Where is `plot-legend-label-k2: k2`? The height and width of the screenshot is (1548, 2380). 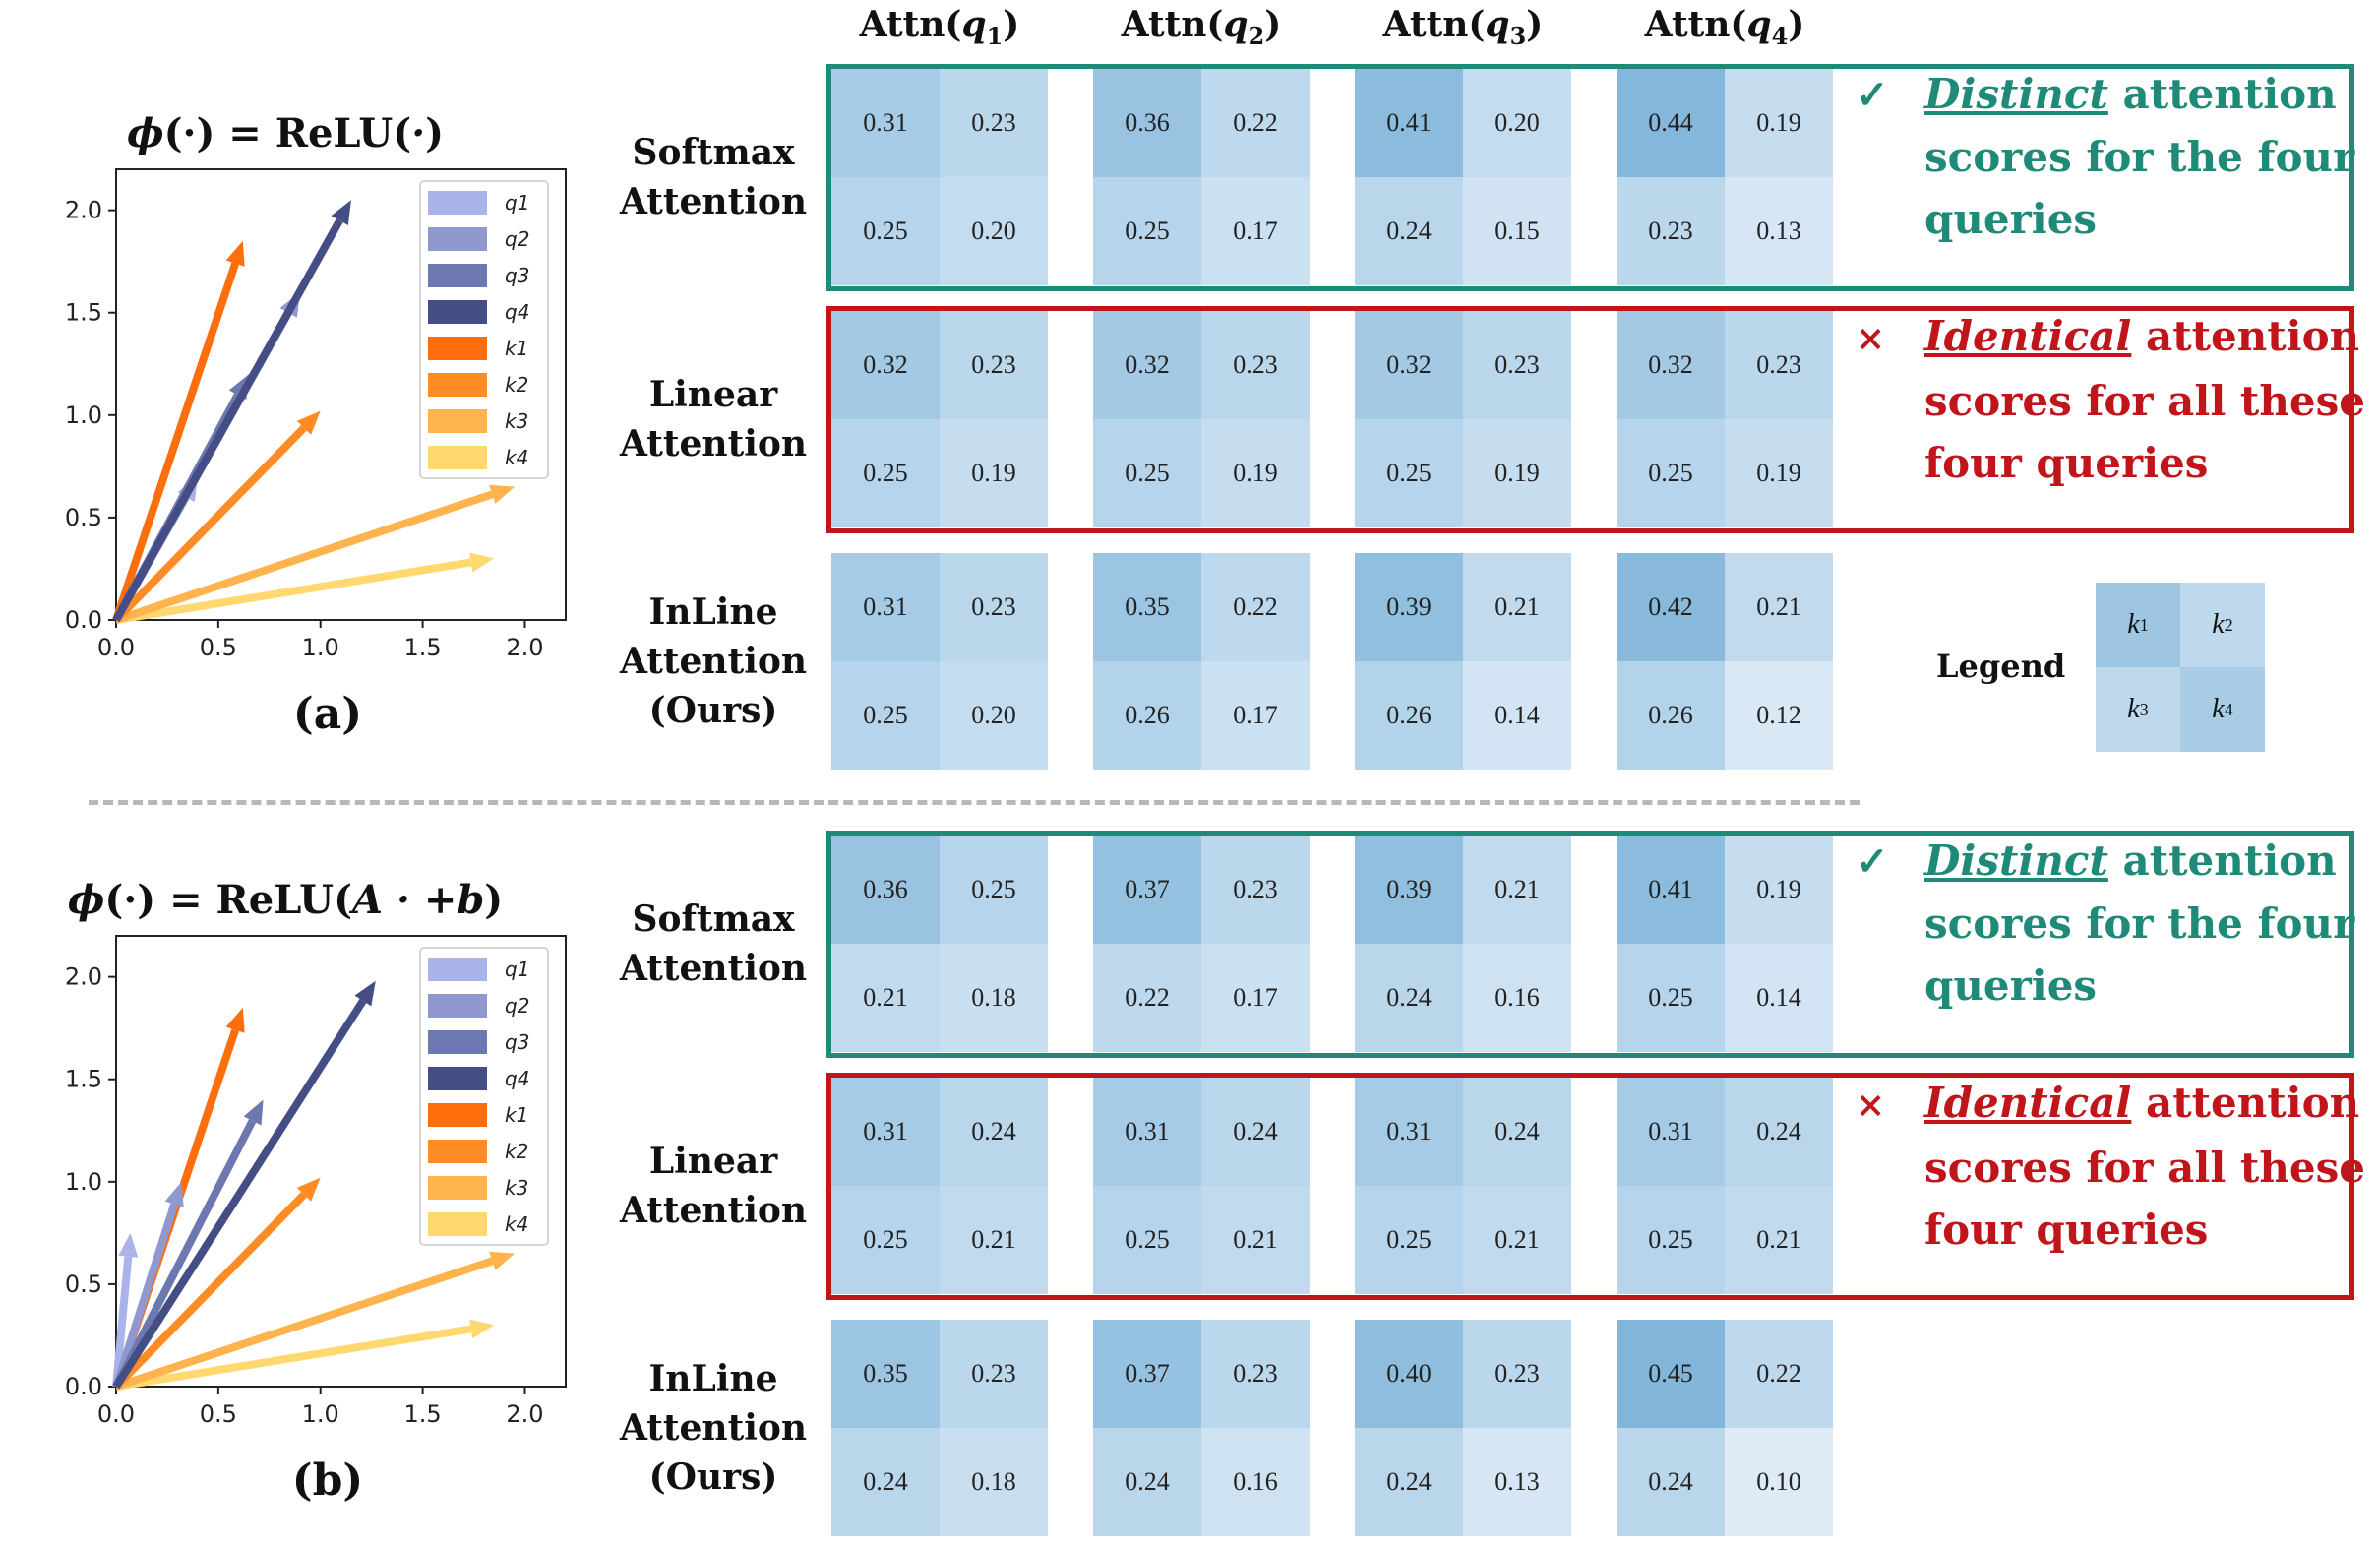
plot-legend-label-k2: k2 is located at coordinates (516, 1151).